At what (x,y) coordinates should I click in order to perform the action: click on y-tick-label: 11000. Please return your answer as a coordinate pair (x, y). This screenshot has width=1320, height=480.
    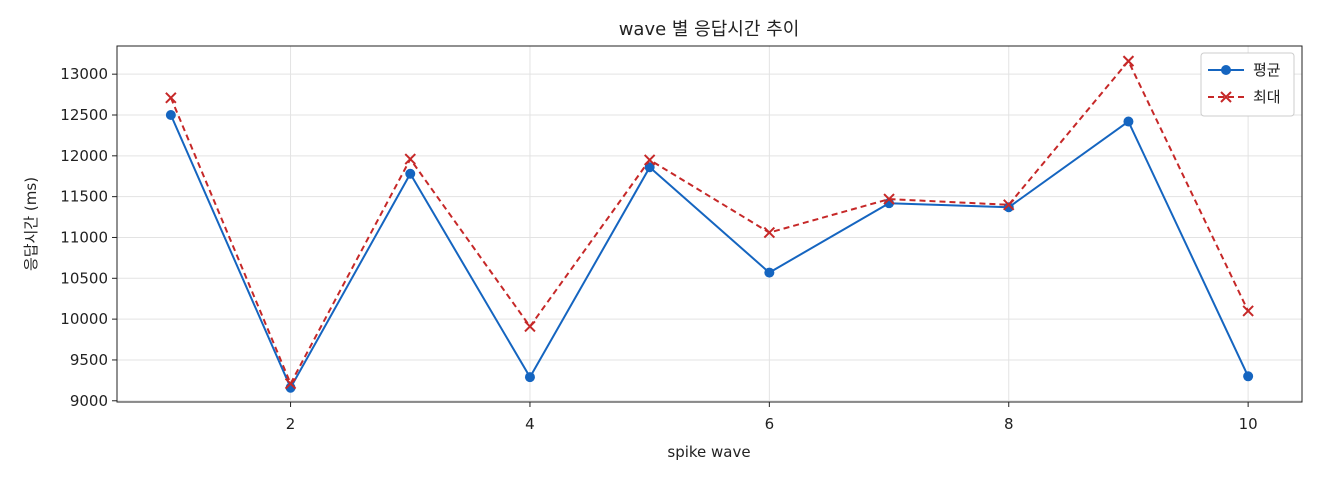
    Looking at the image, I should click on (84, 237).